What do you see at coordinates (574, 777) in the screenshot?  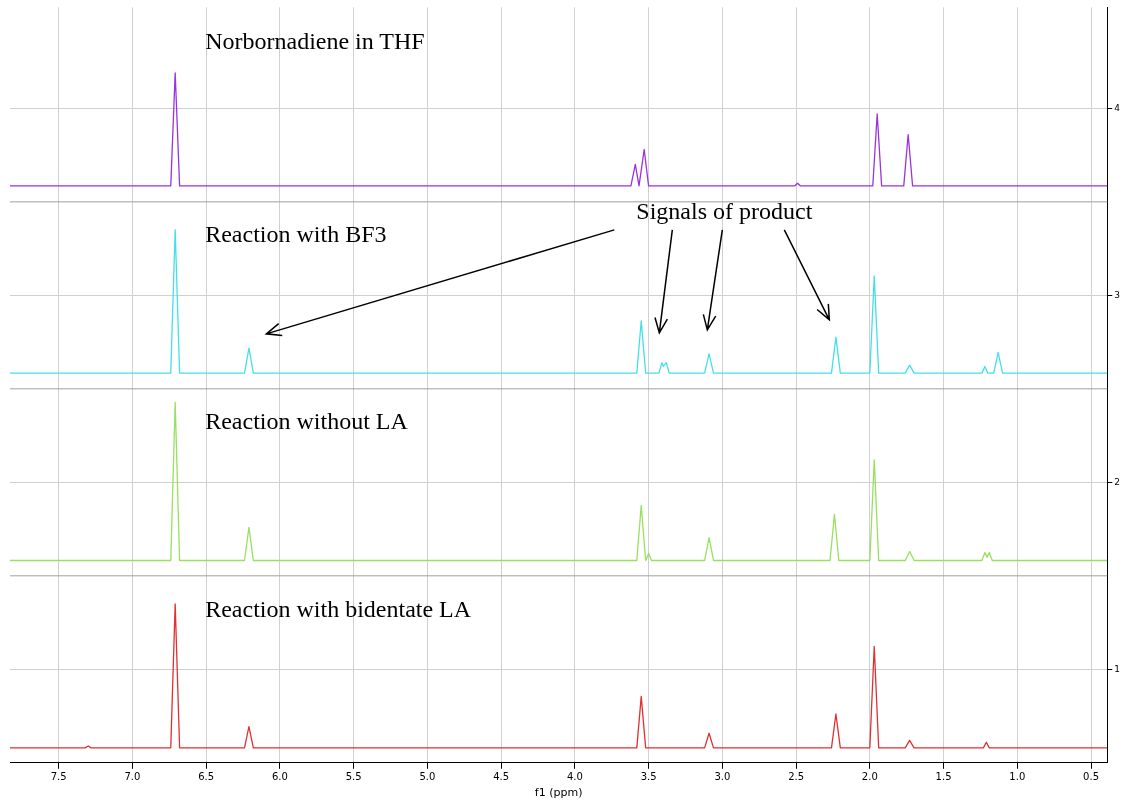 I see `x-tick-label: 4.0` at bounding box center [574, 777].